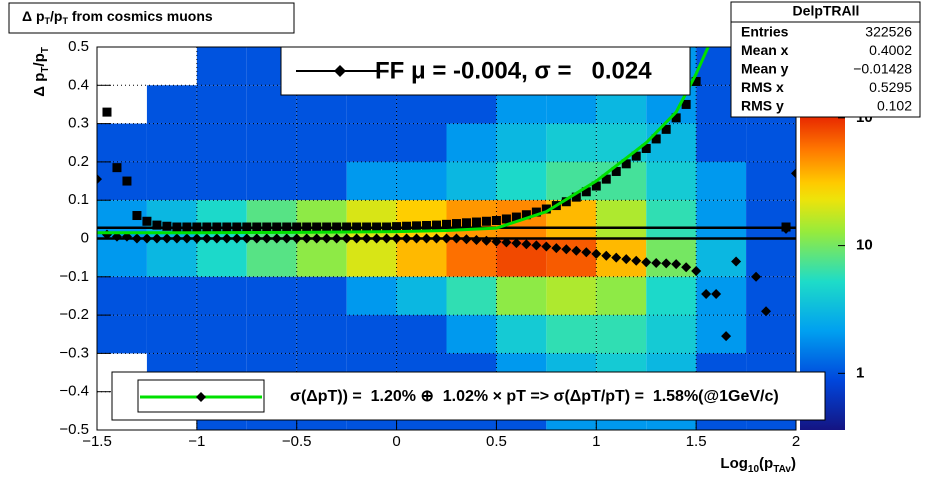  Describe the element at coordinates (864, 245) in the screenshot. I see `palette-tick-label: 10` at that location.